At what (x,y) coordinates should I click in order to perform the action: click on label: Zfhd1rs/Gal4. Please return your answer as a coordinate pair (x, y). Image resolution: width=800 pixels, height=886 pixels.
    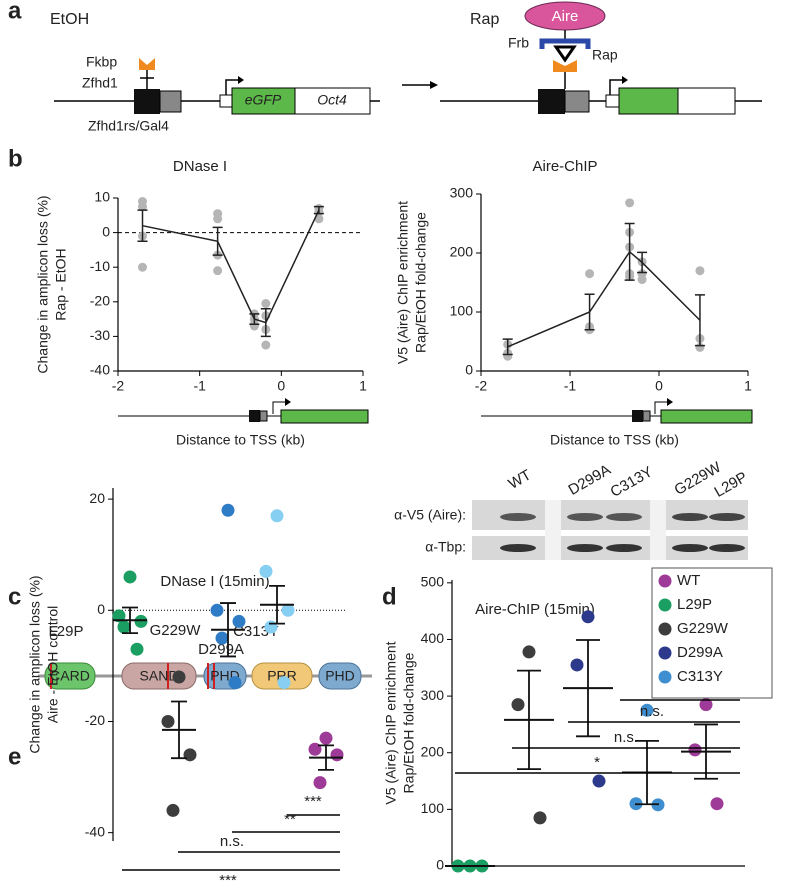
    Looking at the image, I should click on (128, 126).